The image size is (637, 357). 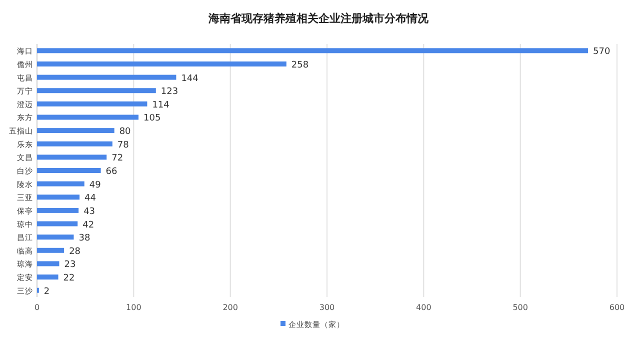 What do you see at coordinates (161, 105) in the screenshot?
I see `data-label: 114` at bounding box center [161, 105].